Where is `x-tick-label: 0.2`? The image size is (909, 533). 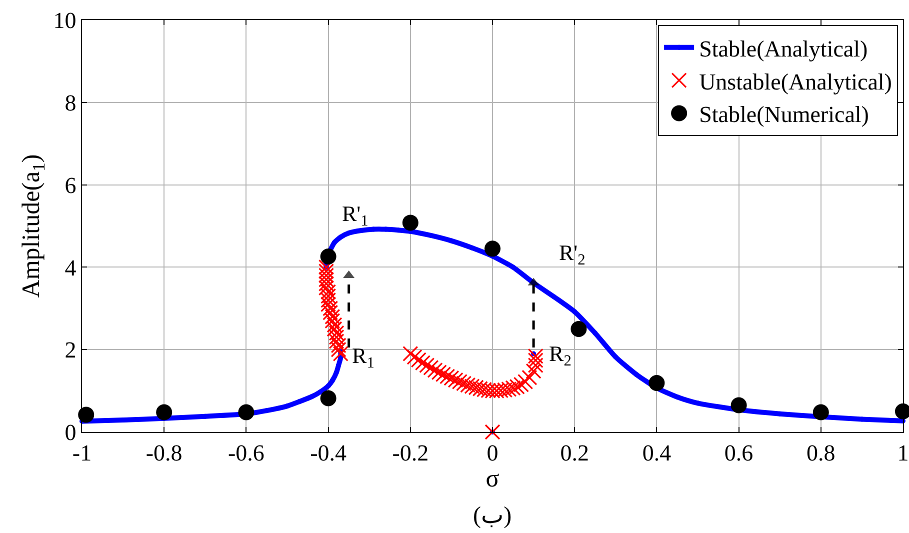
x-tick-label: 0.2 is located at coordinates (574, 453).